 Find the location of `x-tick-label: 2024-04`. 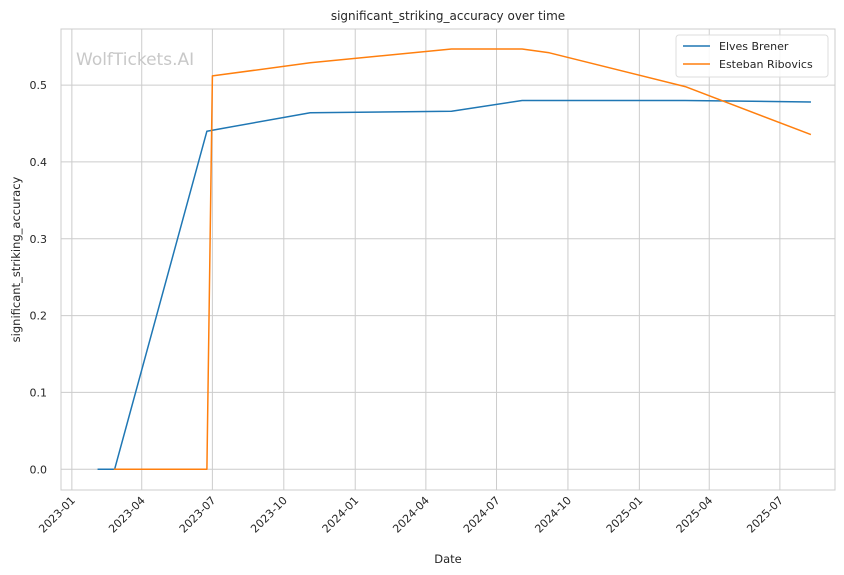

x-tick-label: 2024-04 is located at coordinates (411, 515).